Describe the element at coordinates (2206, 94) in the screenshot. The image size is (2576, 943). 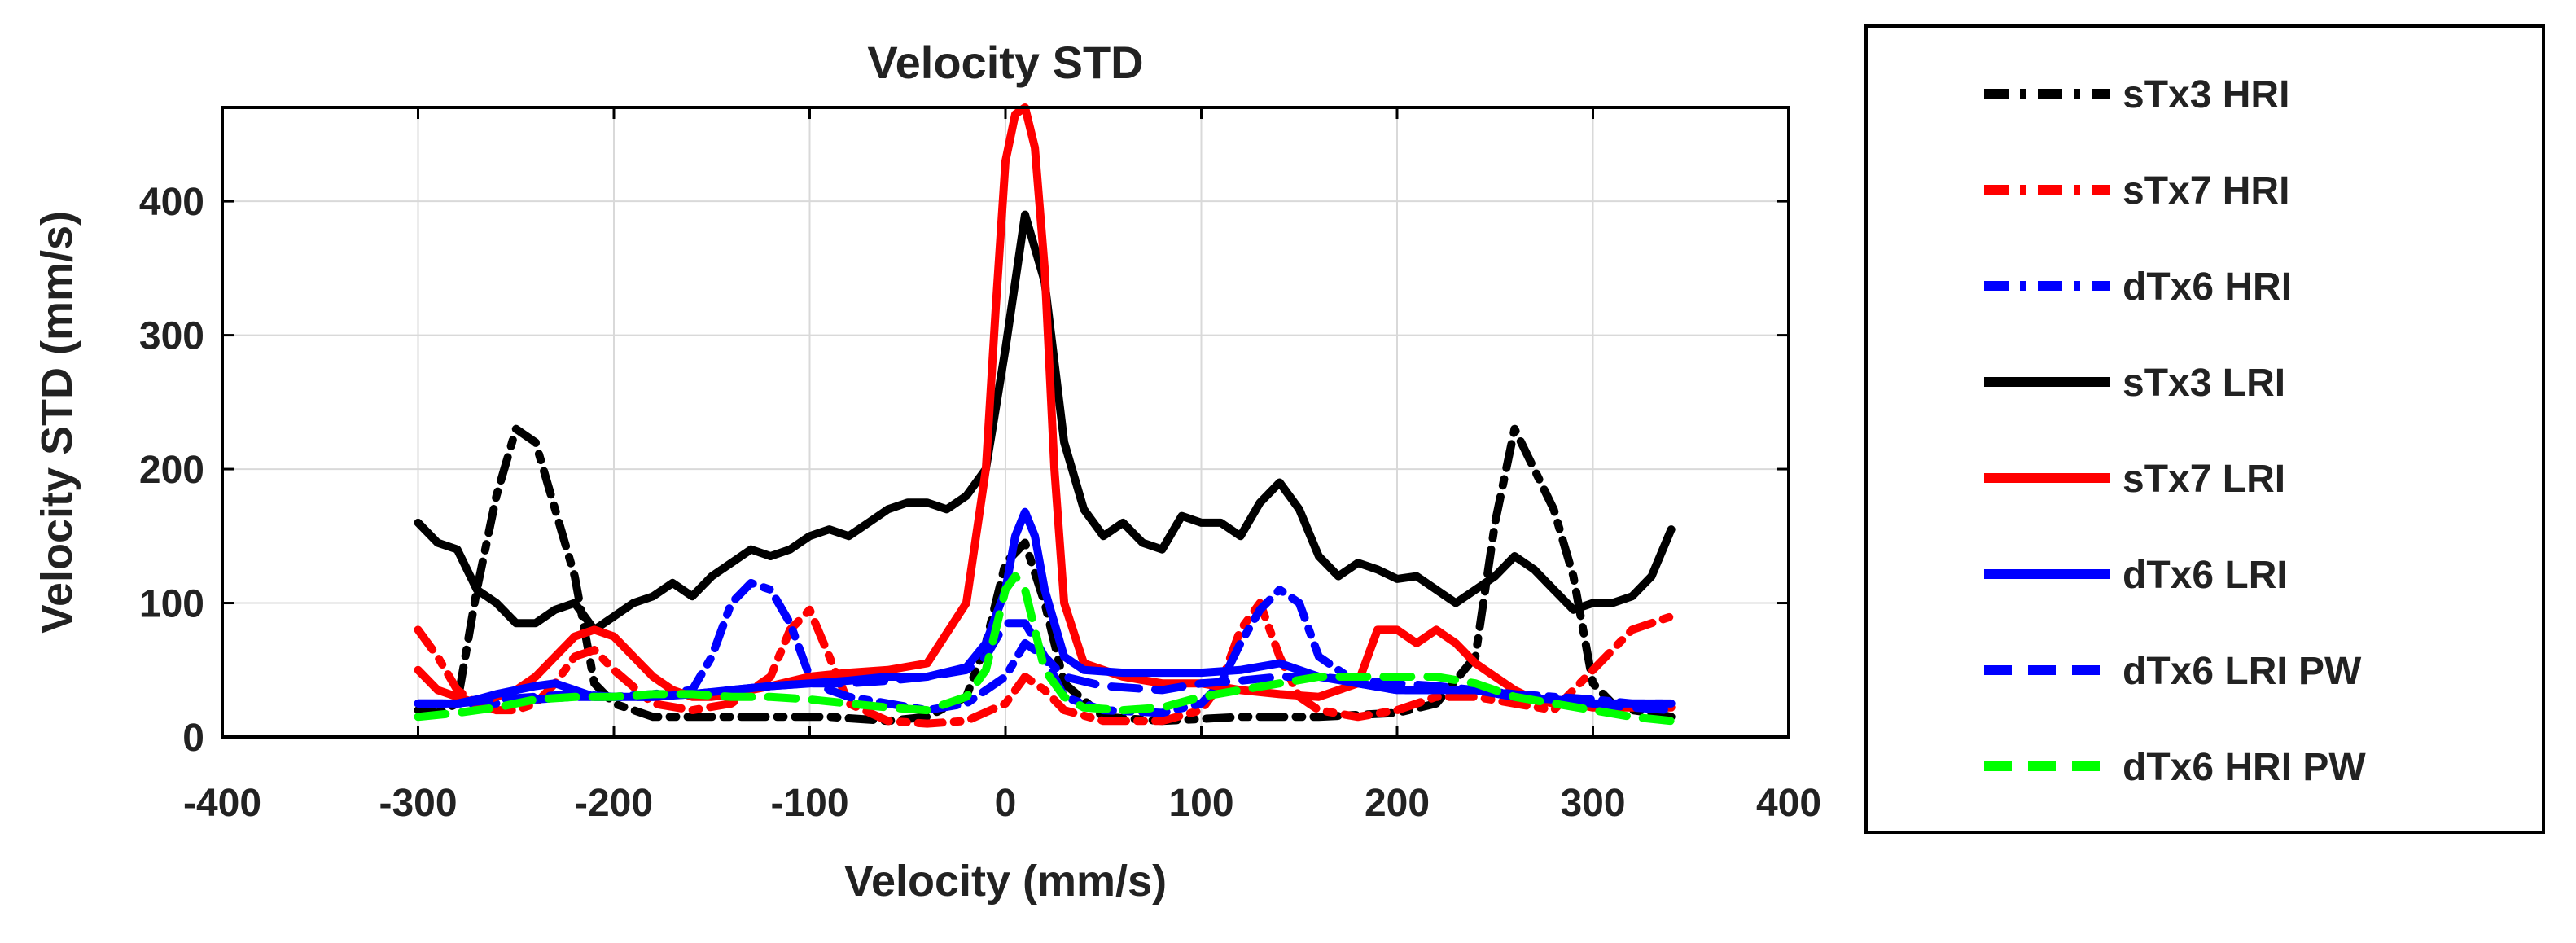
I see `legend-label-stx3-hri: sTx3 HRI` at that location.